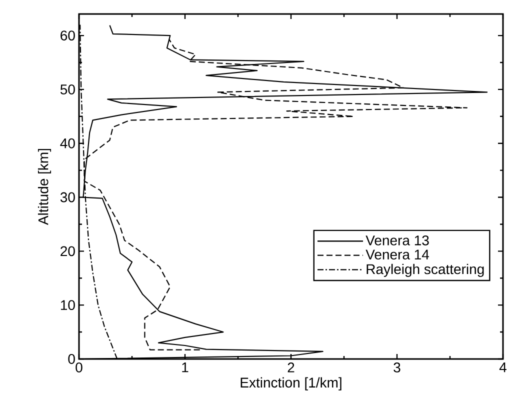 This screenshot has width=509, height=419. What do you see at coordinates (67, 305) in the screenshot?
I see `y-tick-label: 10` at bounding box center [67, 305].